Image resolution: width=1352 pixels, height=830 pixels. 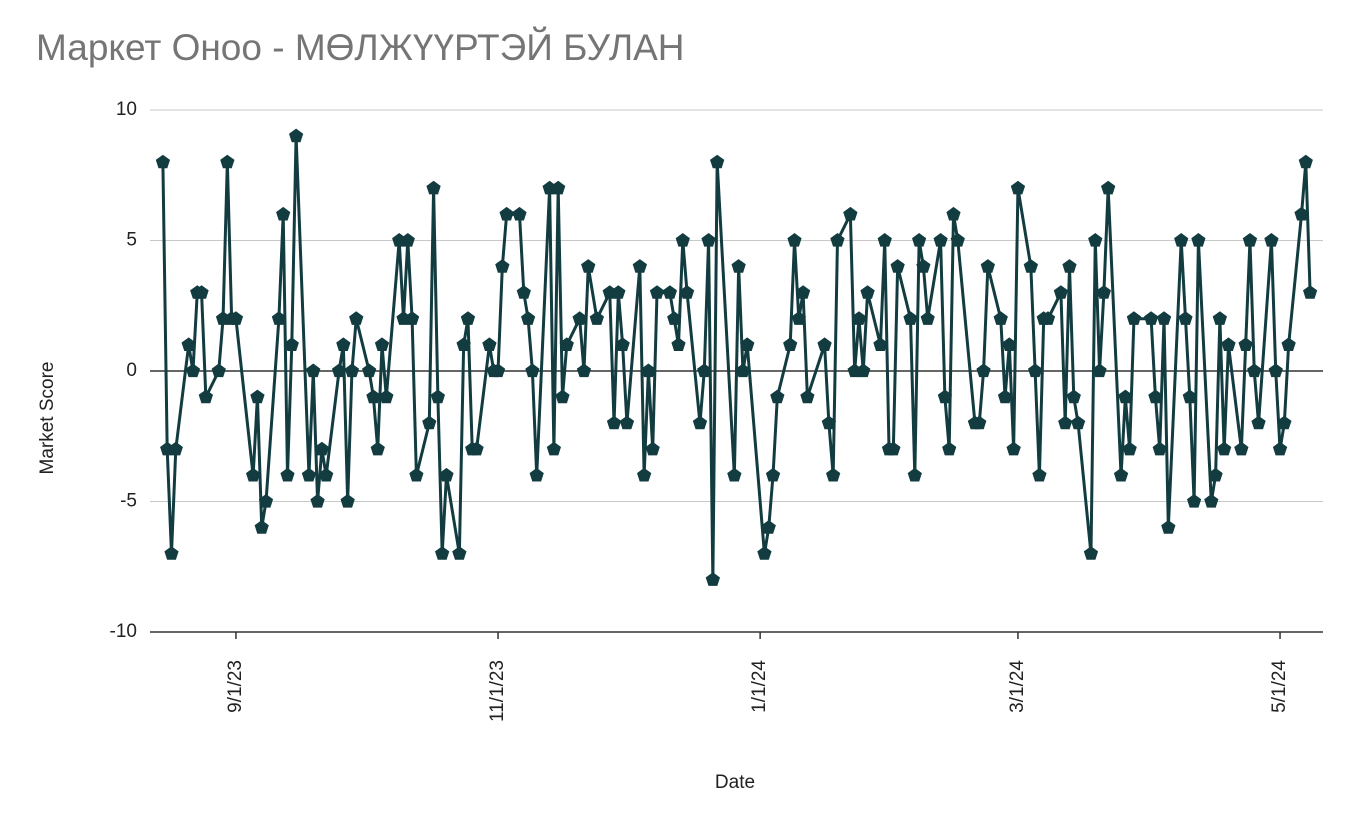 What do you see at coordinates (497, 691) in the screenshot?
I see `x-tick-label: 11/1/23` at bounding box center [497, 691].